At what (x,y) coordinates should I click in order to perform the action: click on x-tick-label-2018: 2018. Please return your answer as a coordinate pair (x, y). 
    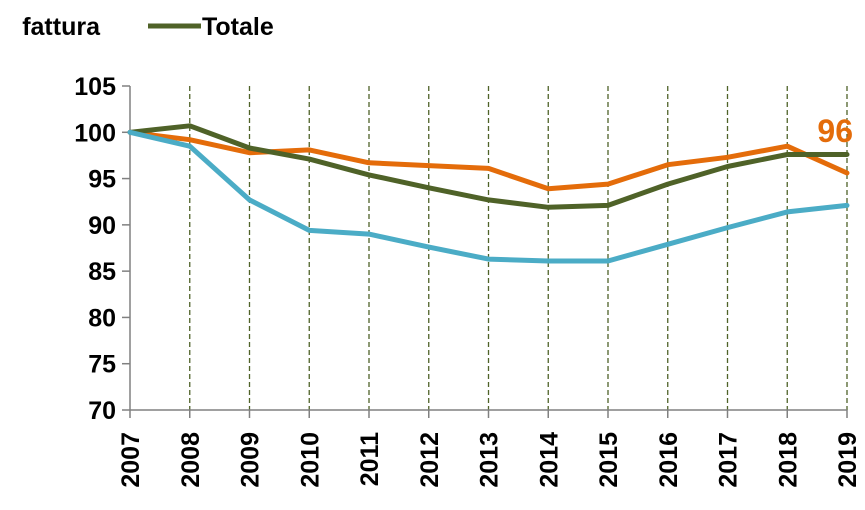
    Looking at the image, I should click on (788, 460).